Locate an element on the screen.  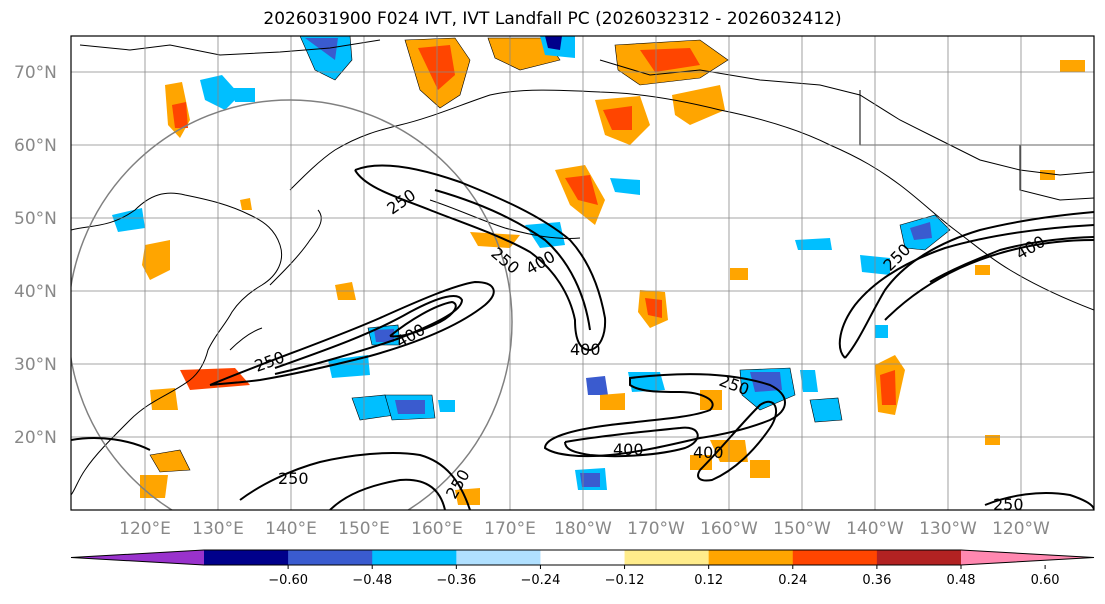
colorbar-tick-label: 0.12 is located at coordinates (708, 580).